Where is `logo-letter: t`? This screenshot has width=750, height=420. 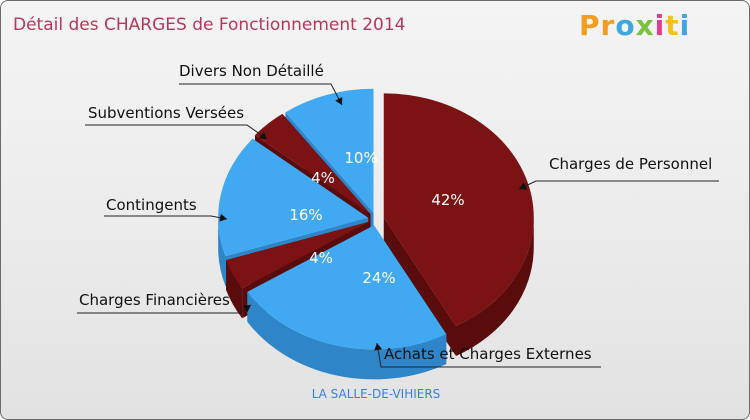
logo-letter: t is located at coordinates (672, 25).